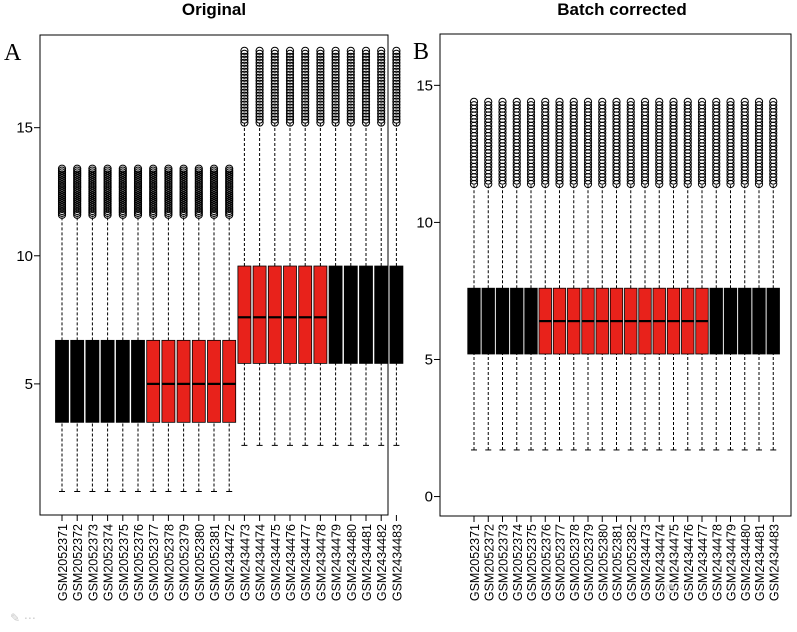 The height and width of the screenshot is (632, 797). Describe the element at coordinates (561, 562) in the screenshot. I see `x-tick-label: GSM2052377` at that location.